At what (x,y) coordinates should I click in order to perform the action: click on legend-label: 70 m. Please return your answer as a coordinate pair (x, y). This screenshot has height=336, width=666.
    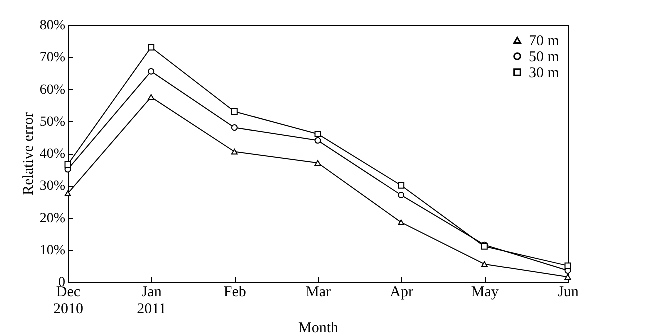
    Looking at the image, I should click on (544, 42).